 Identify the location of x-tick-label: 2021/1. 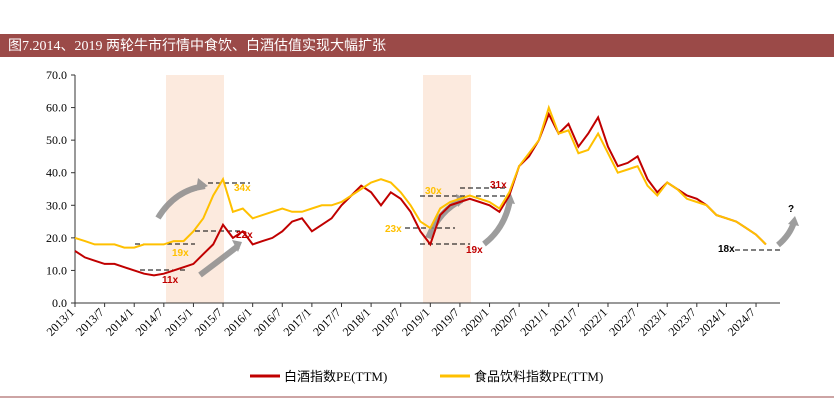
(533, 321).